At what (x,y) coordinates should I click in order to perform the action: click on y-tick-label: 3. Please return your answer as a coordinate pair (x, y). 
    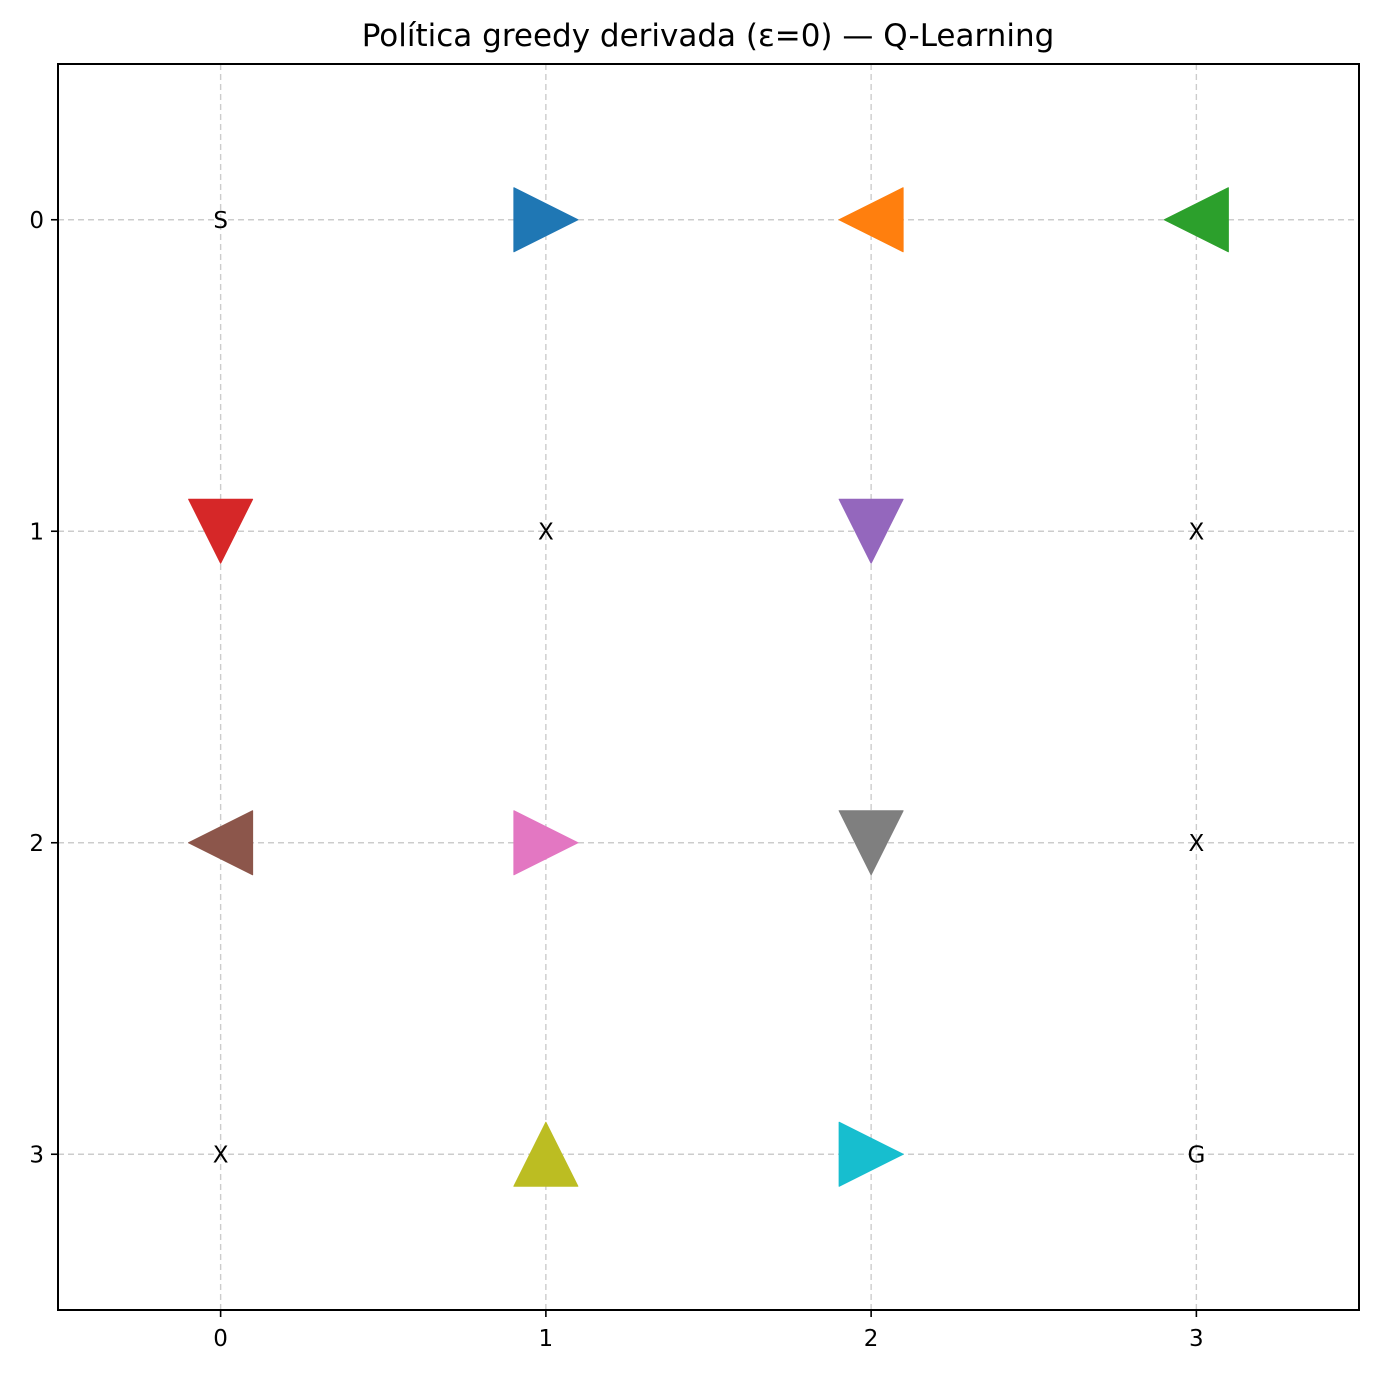
    Looking at the image, I should click on (36, 1155).